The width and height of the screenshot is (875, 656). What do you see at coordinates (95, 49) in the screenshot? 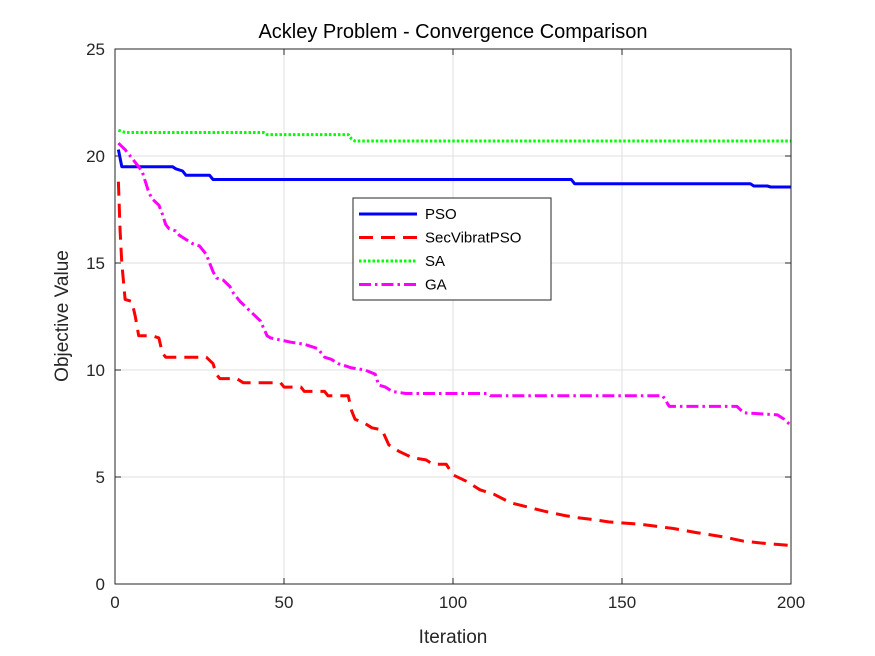
I see `y-tick-label: 25` at bounding box center [95, 49].